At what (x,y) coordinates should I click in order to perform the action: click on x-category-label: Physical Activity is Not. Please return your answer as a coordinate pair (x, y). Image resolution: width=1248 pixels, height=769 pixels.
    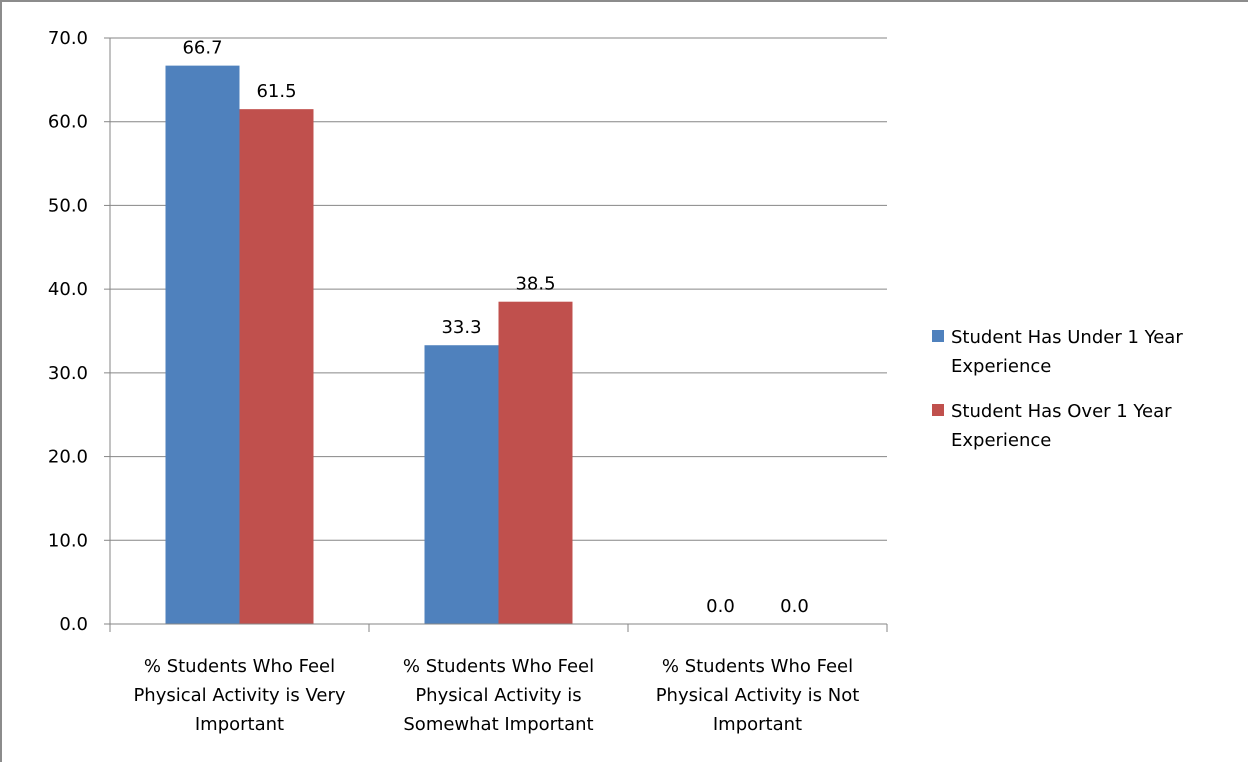
    Looking at the image, I should click on (758, 695).